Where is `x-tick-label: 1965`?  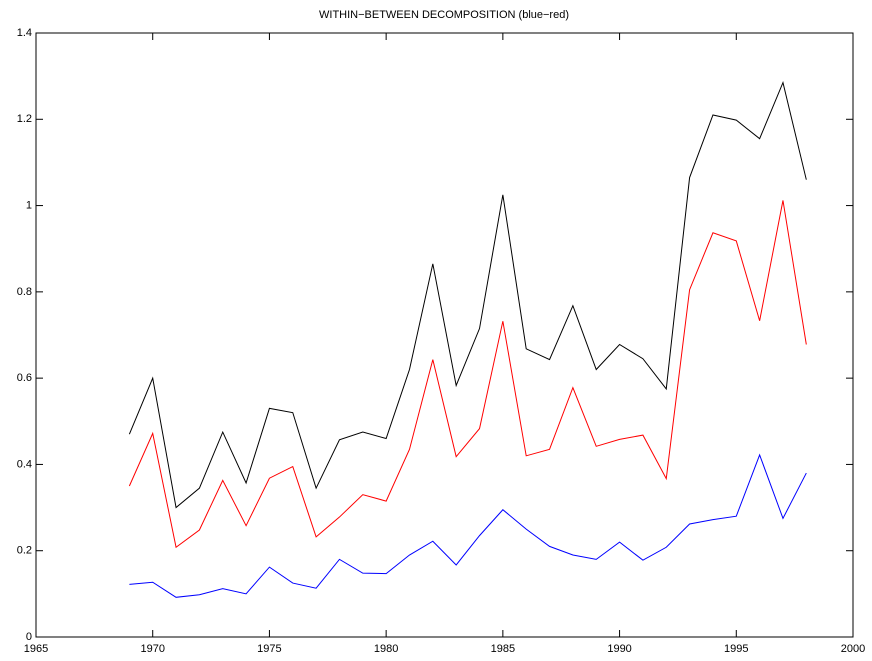 x-tick-label: 1965 is located at coordinates (36, 649).